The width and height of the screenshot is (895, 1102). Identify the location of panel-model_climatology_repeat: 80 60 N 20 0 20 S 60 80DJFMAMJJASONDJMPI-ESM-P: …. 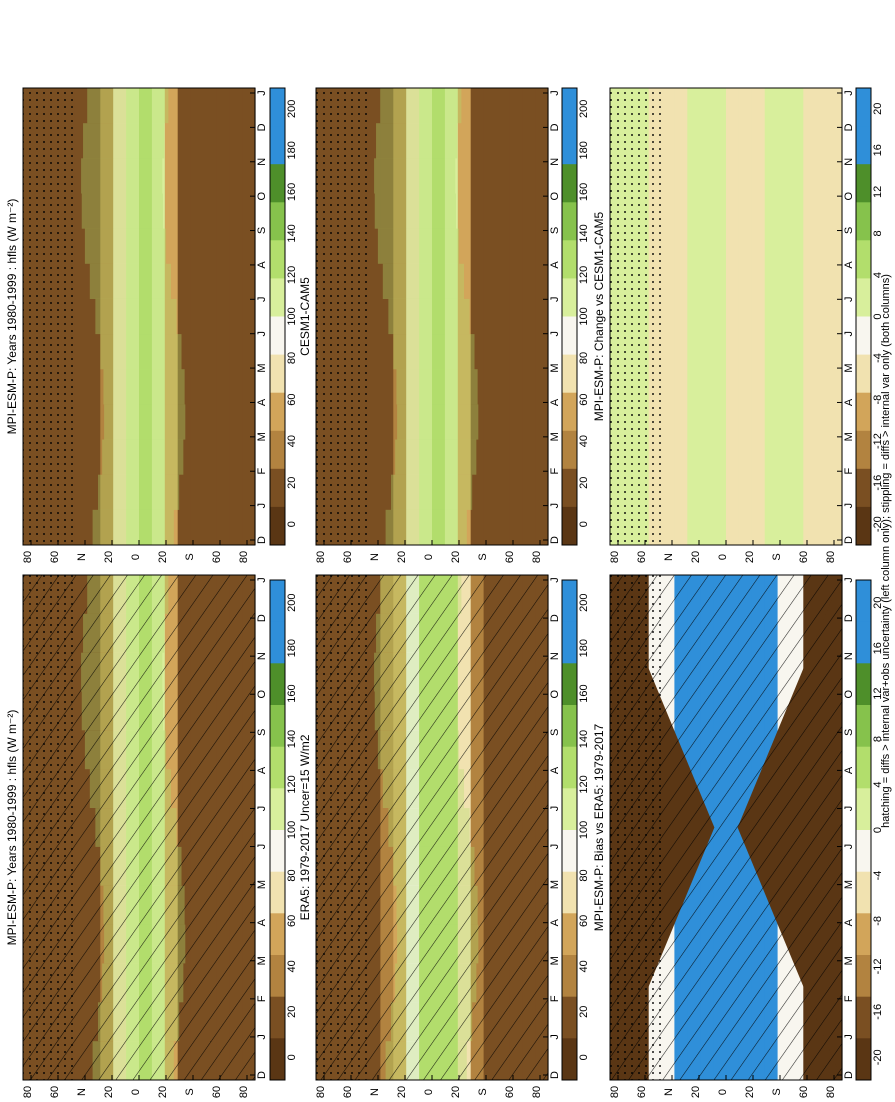
(151, 325).